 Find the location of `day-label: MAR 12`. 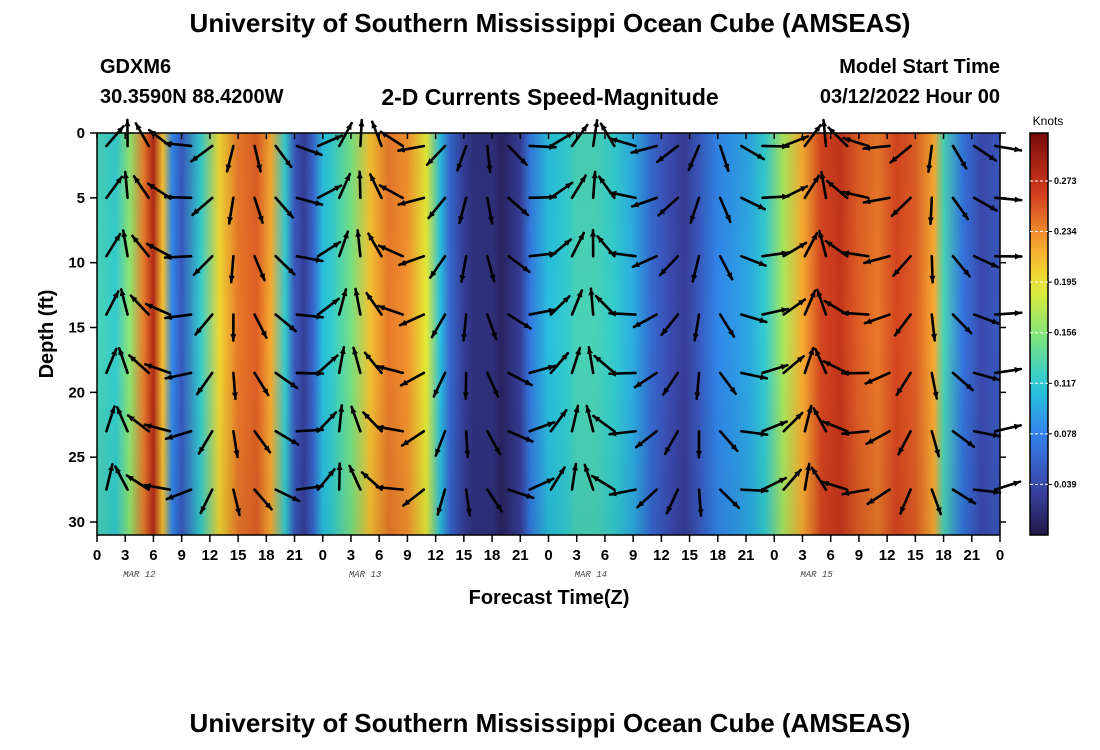

day-label: MAR 12 is located at coordinates (139, 575).